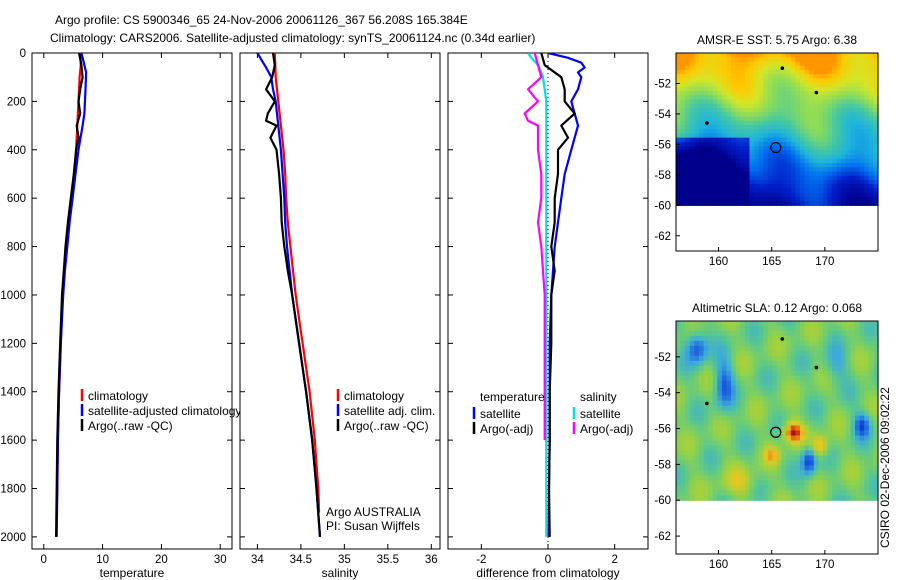 The height and width of the screenshot is (580, 900). What do you see at coordinates (16, 248) in the screenshot?
I see `y-tick-label: 800` at bounding box center [16, 248].